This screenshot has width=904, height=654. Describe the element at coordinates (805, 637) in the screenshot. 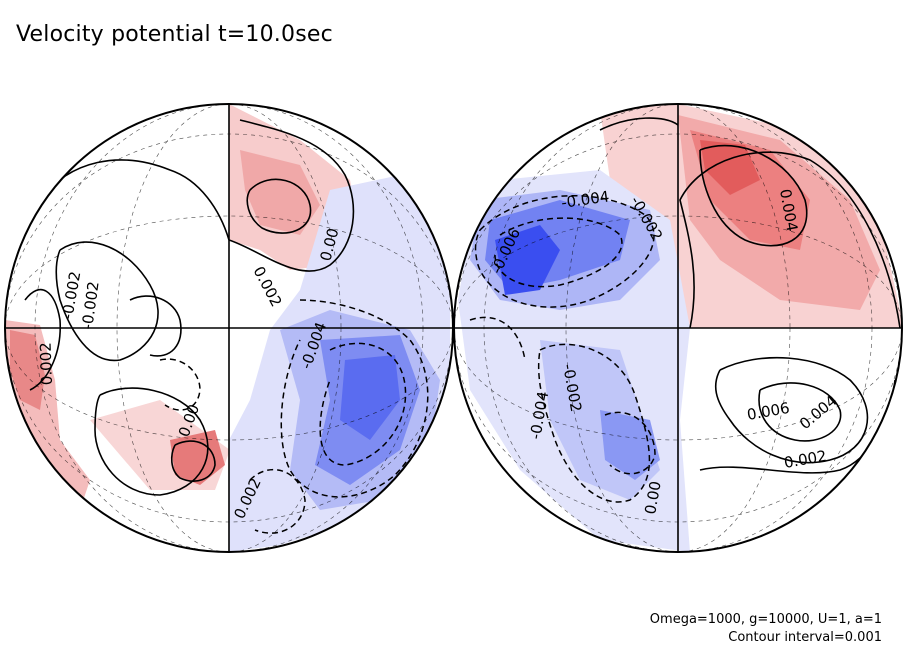

I see `footer-contour-interval: Contour interval=0.001` at that location.